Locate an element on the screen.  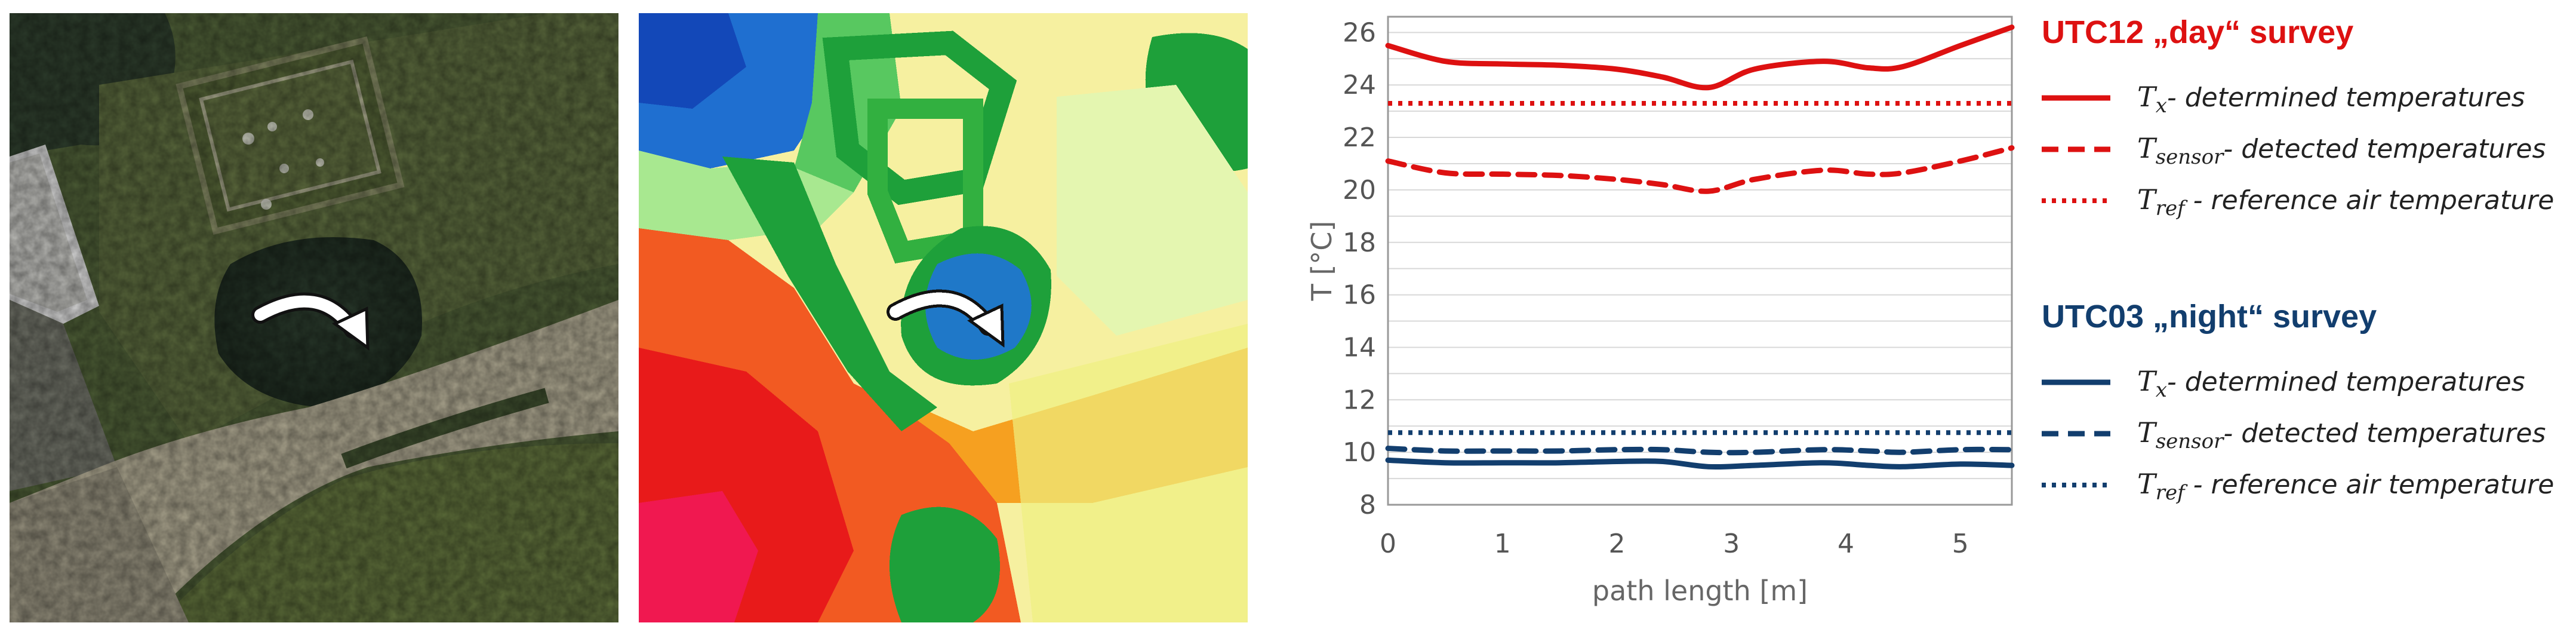
series-line-night-dashed is located at coordinates (1700, 451).